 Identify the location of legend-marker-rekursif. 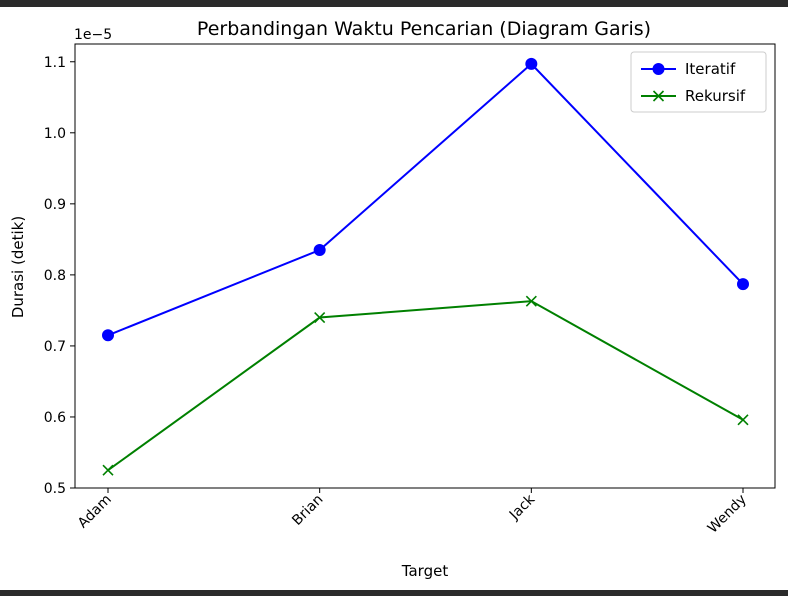
(658, 96).